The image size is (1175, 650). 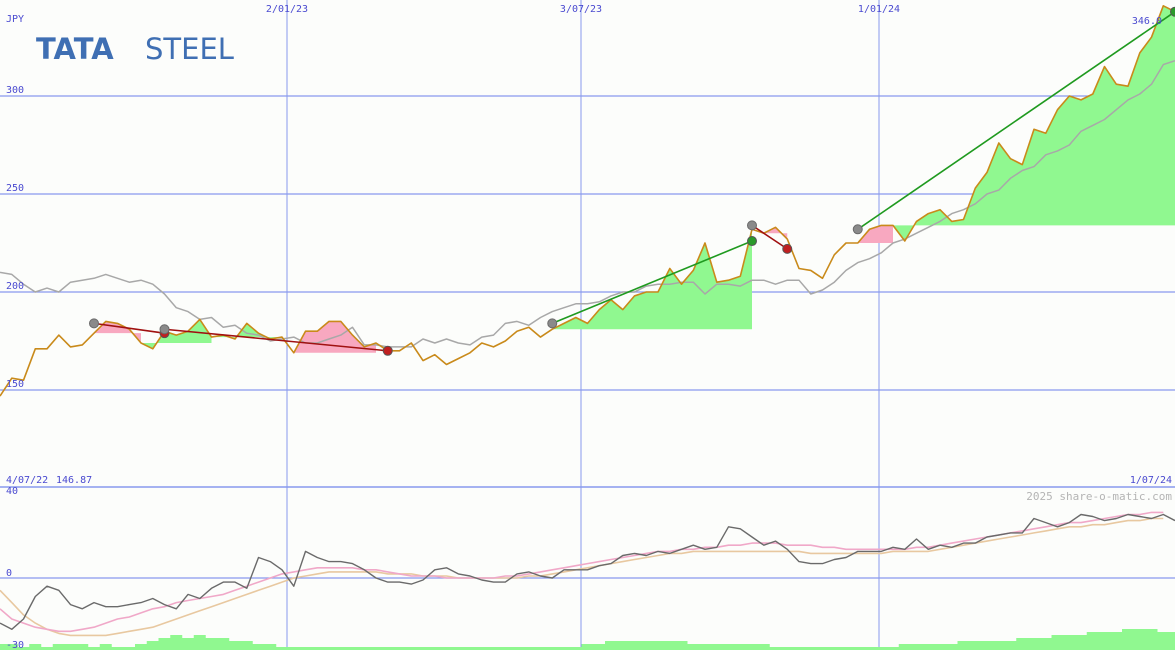 I want to click on x-tick-label: 2/01/23, so click(x=287, y=9).